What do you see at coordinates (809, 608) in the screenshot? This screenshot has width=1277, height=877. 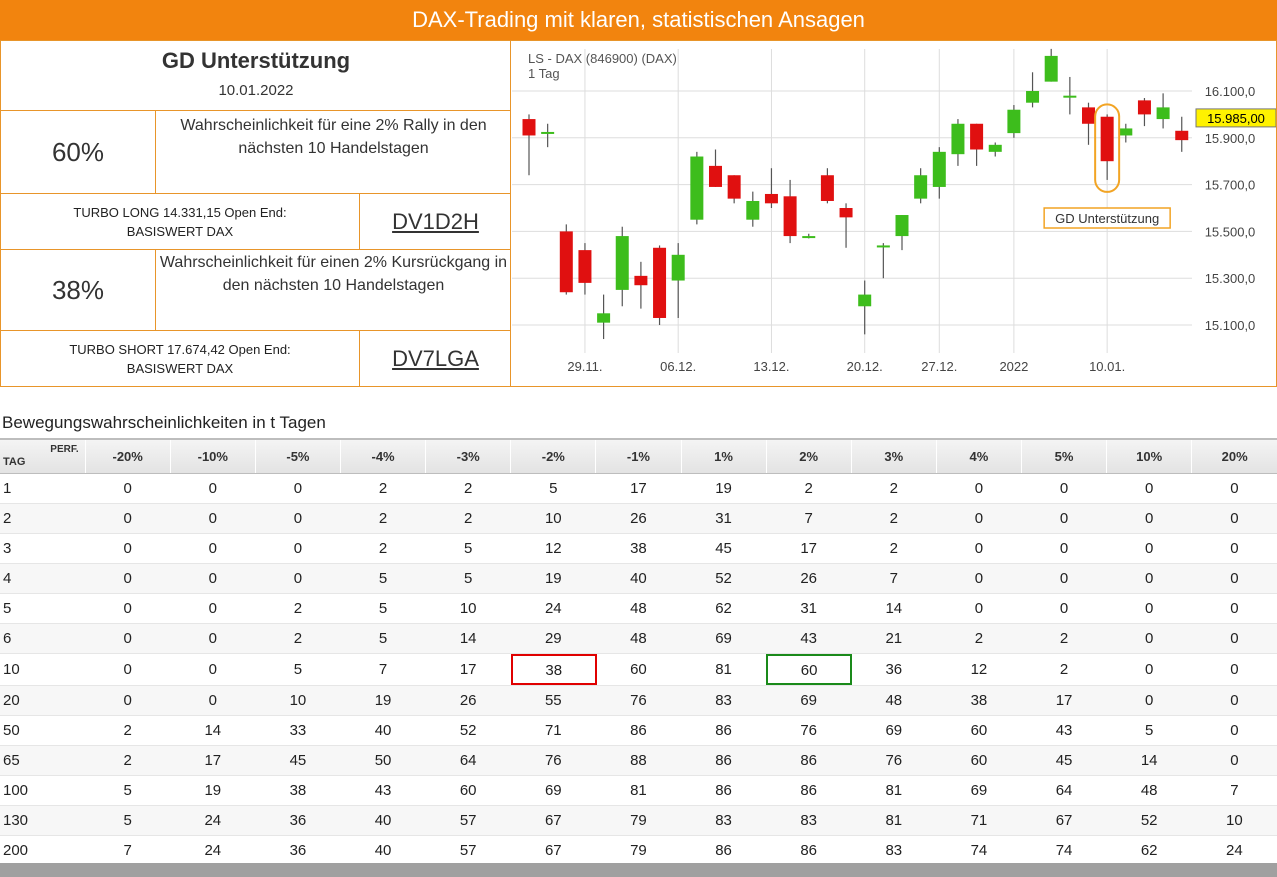 I see `table-cell: 31` at bounding box center [809, 608].